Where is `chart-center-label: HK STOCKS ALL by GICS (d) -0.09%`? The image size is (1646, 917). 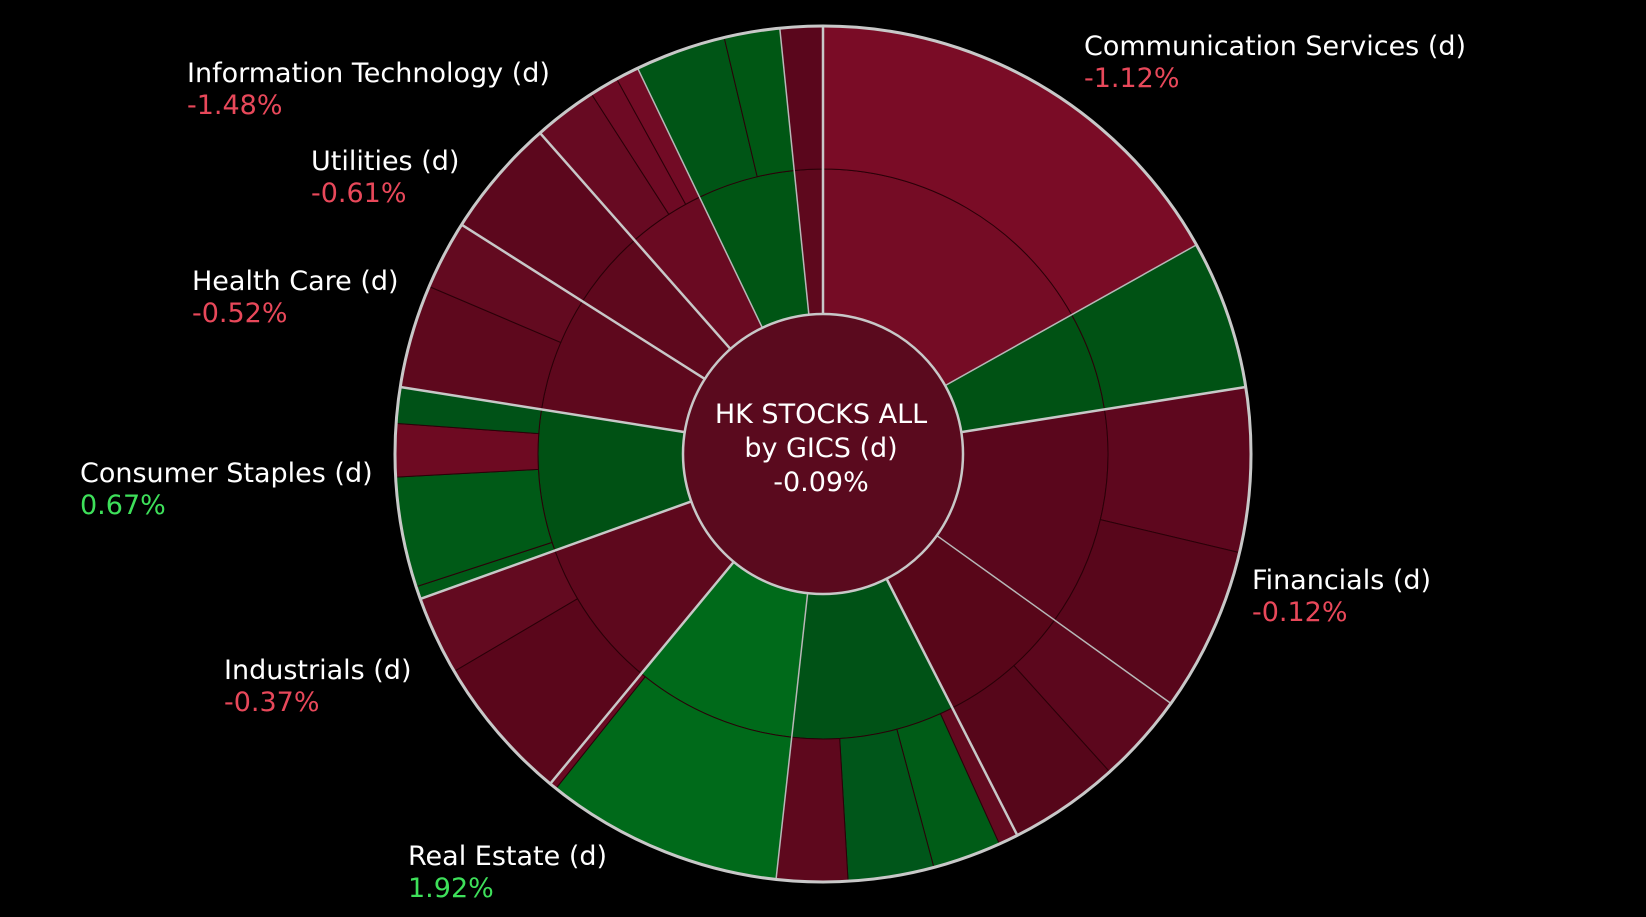 chart-center-label: HK STOCKS ALL by GICS (d) -0.09% is located at coordinates (821, 449).